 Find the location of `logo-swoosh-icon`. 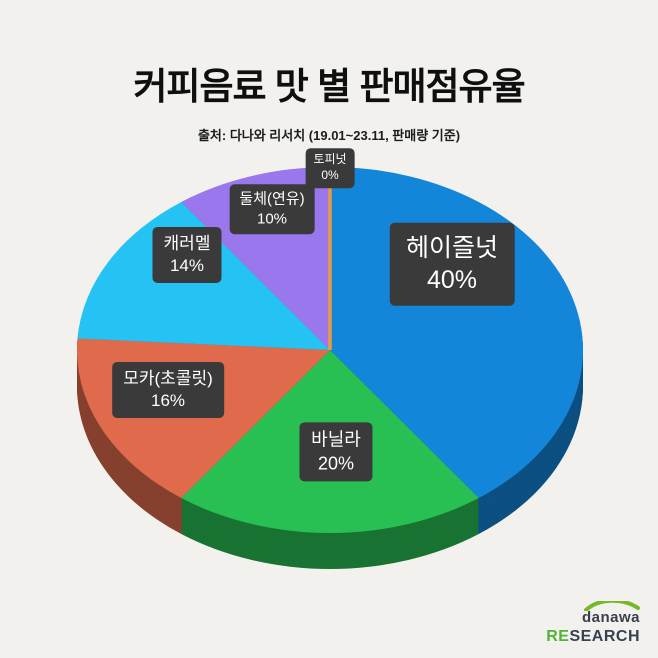

logo-swoosh-icon is located at coordinates (611, 606).